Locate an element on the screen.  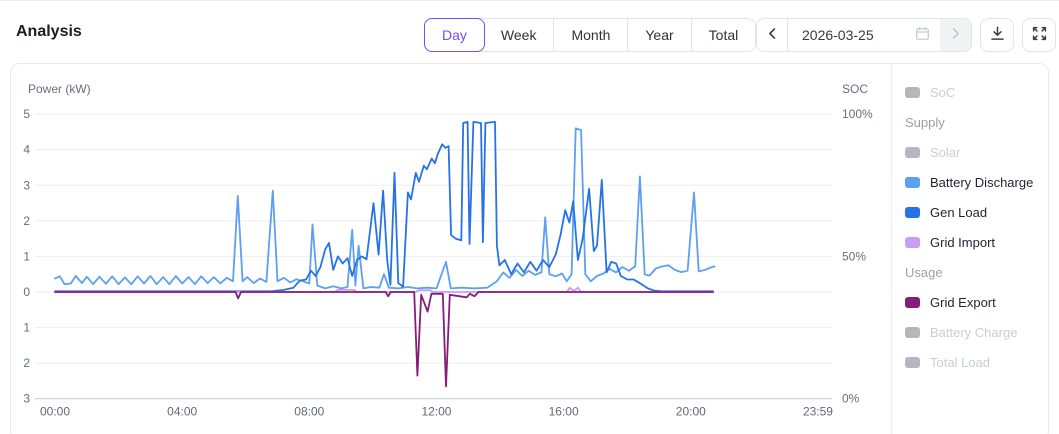
calendar-icon is located at coordinates (922, 35).